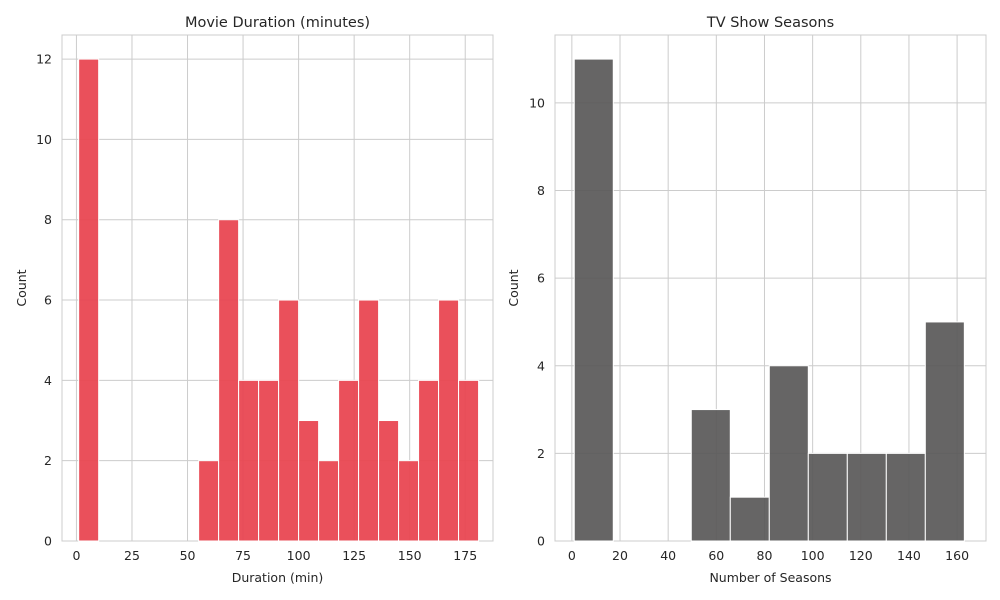 The width and height of the screenshot is (1000, 600). I want to click on x-tick-label: 50, so click(188, 555).